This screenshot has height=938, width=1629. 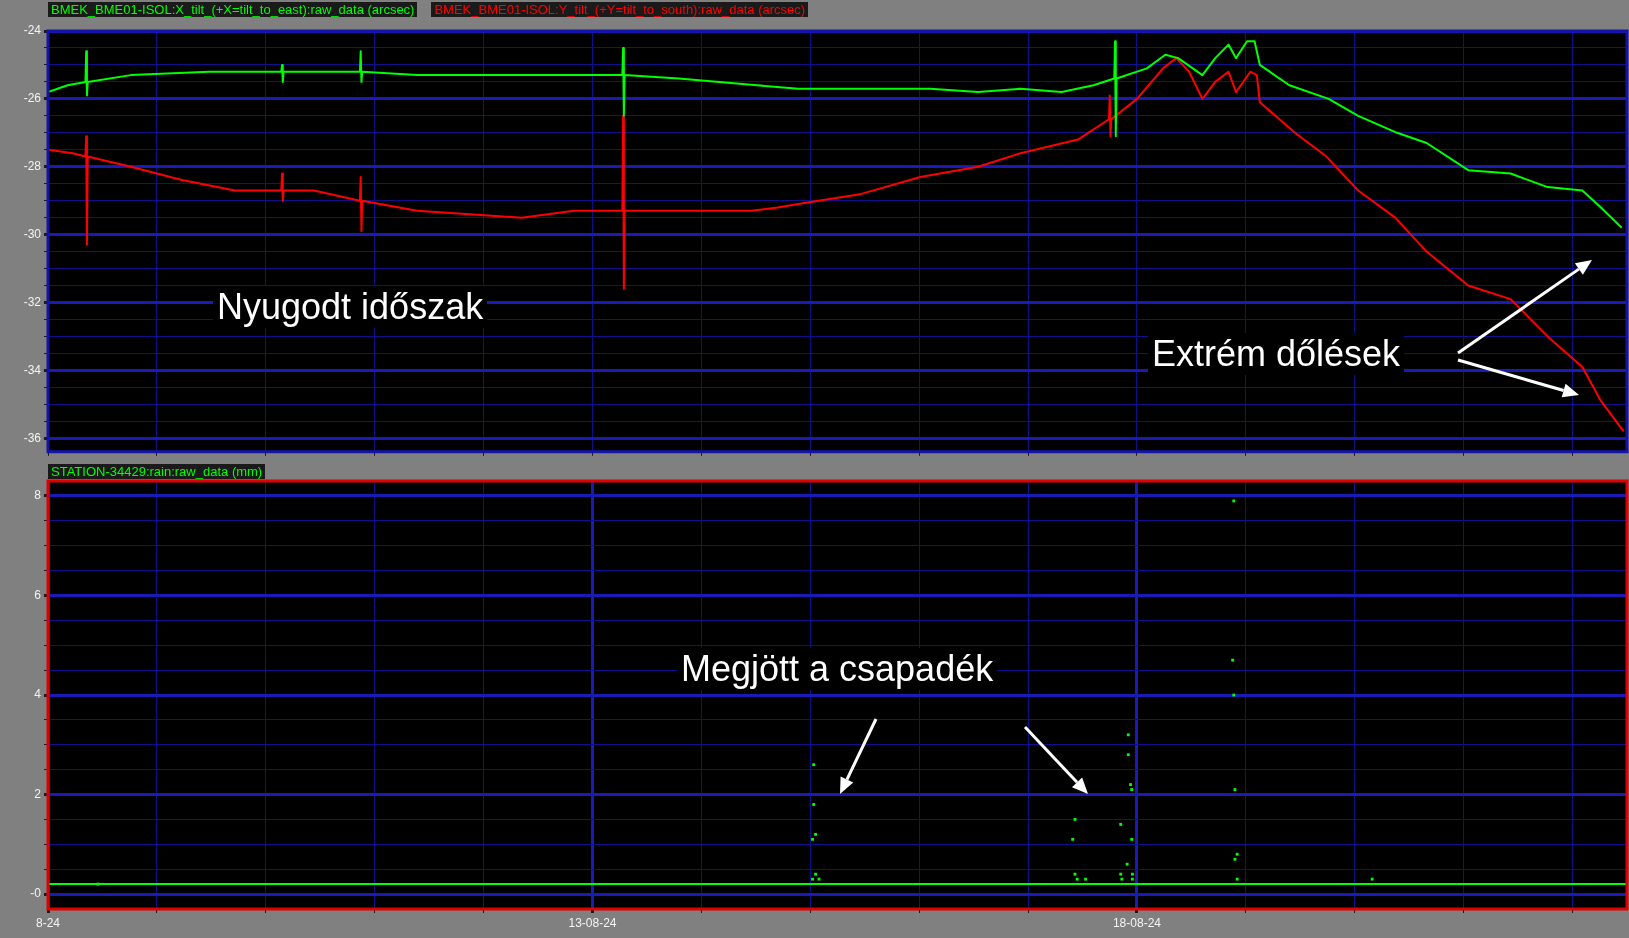 What do you see at coordinates (592, 922) in the screenshot?
I see `x-tick-label: 13-08-24` at bounding box center [592, 922].